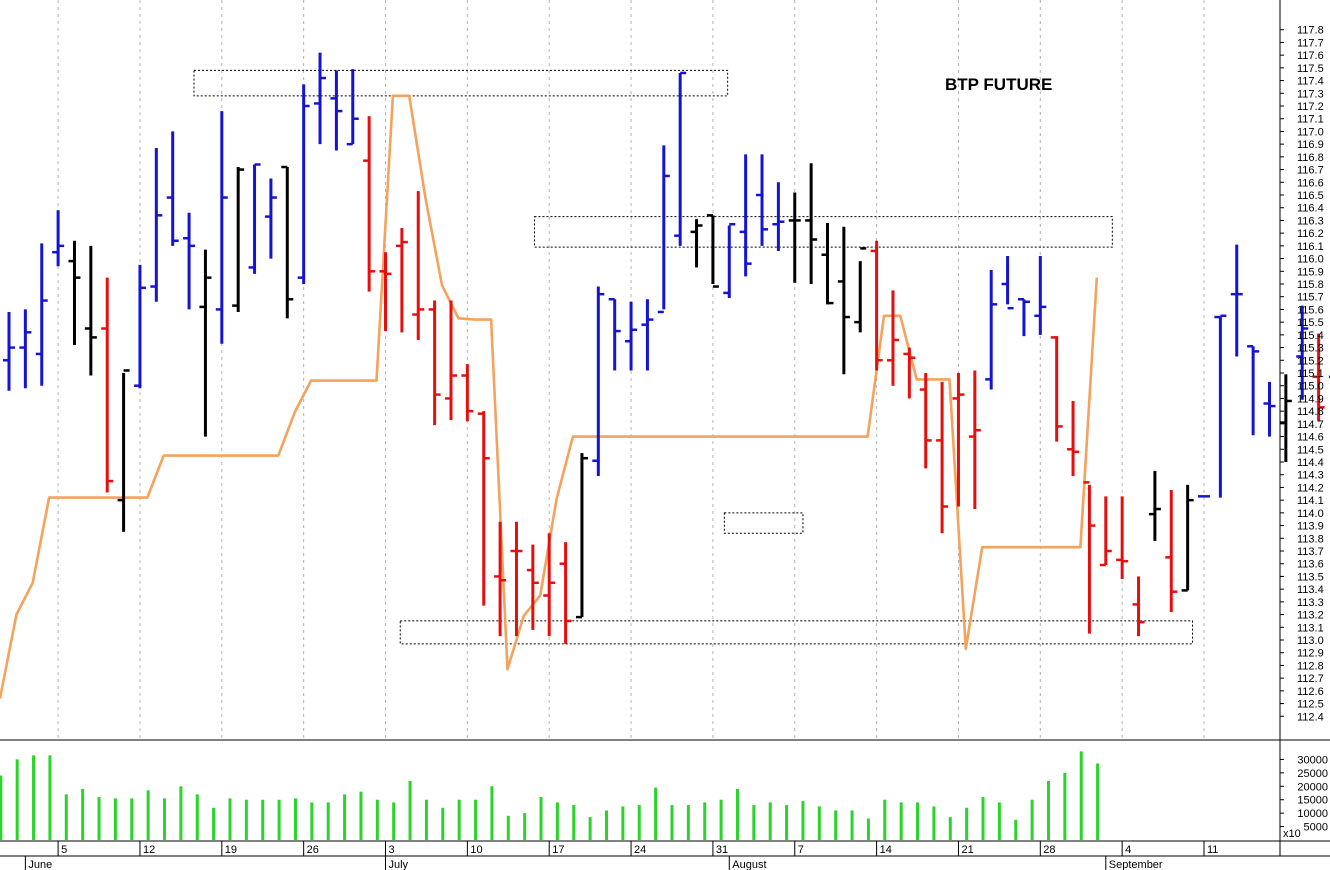 This screenshot has height=870, width=1330. I want to click on price-tick-label: 115.5, so click(1310, 323).